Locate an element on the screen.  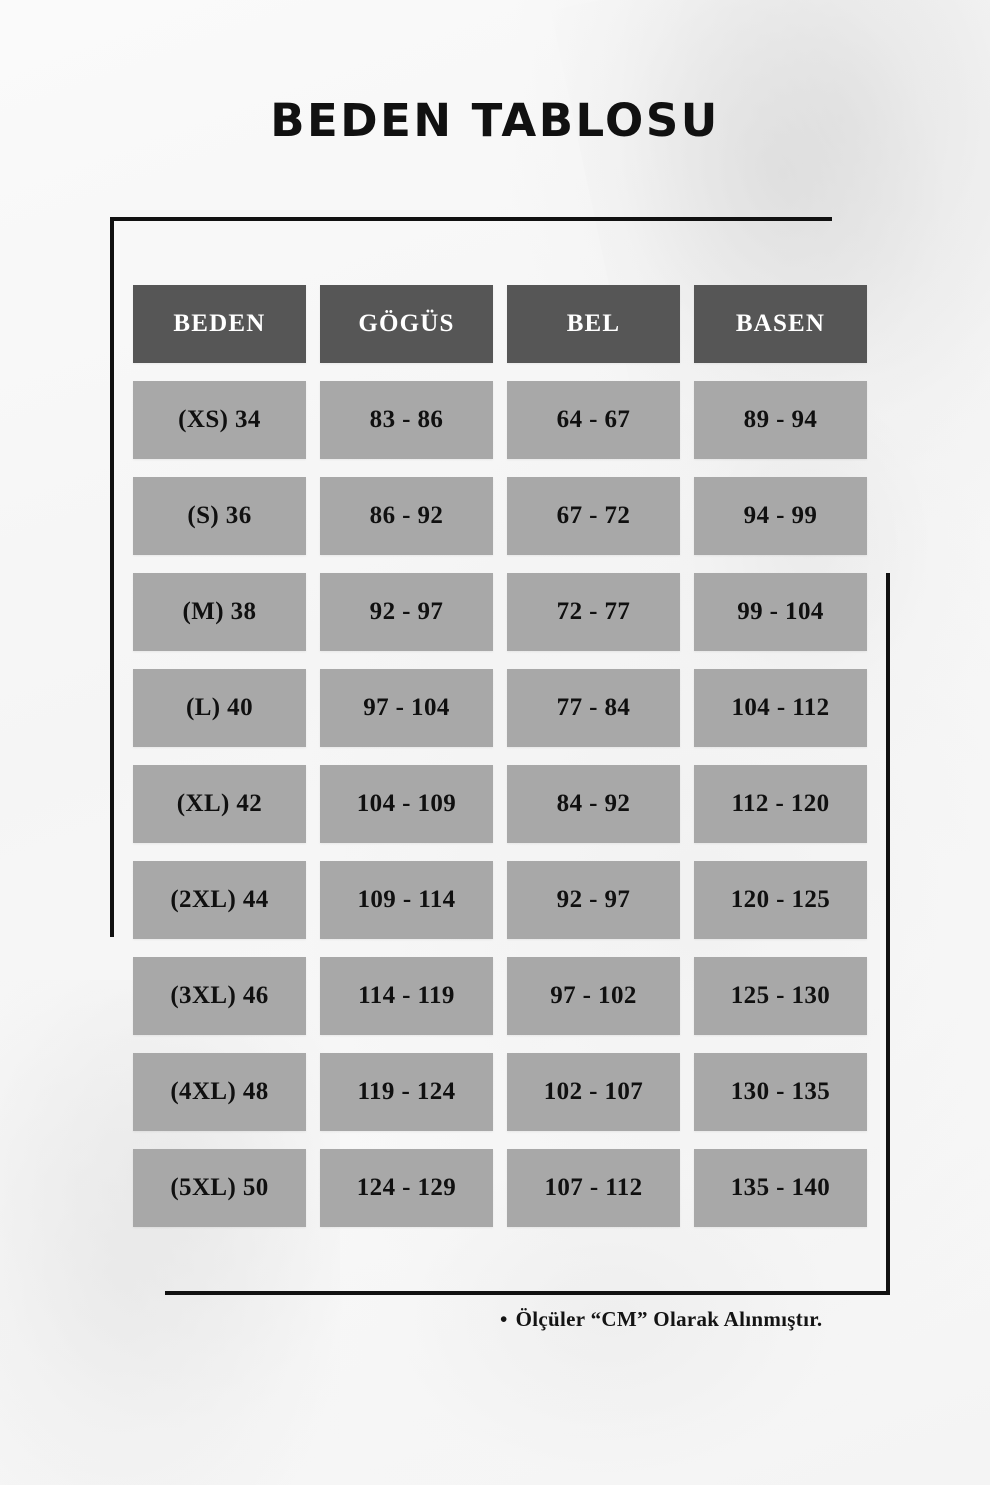
table-cell-size: (3XL) 46 is located at coordinates (219, 996).